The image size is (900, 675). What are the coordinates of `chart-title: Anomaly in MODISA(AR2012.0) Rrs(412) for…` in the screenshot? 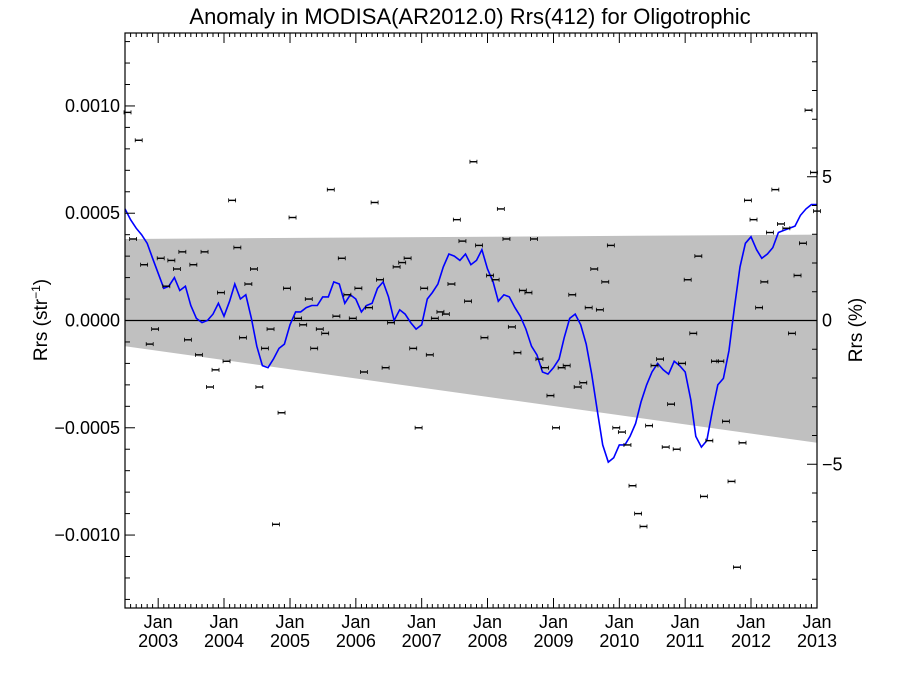 It's located at (469, 16).